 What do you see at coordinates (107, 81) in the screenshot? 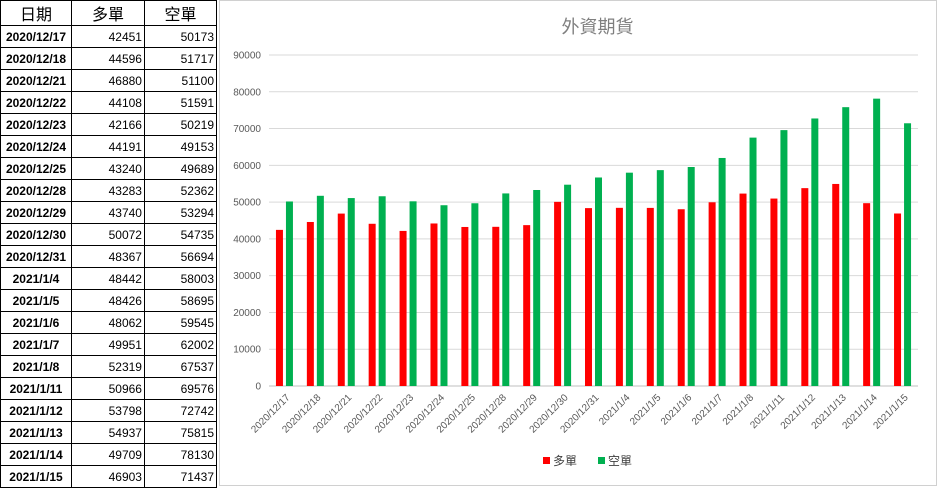
I see `cell-long: 46880` at bounding box center [107, 81].